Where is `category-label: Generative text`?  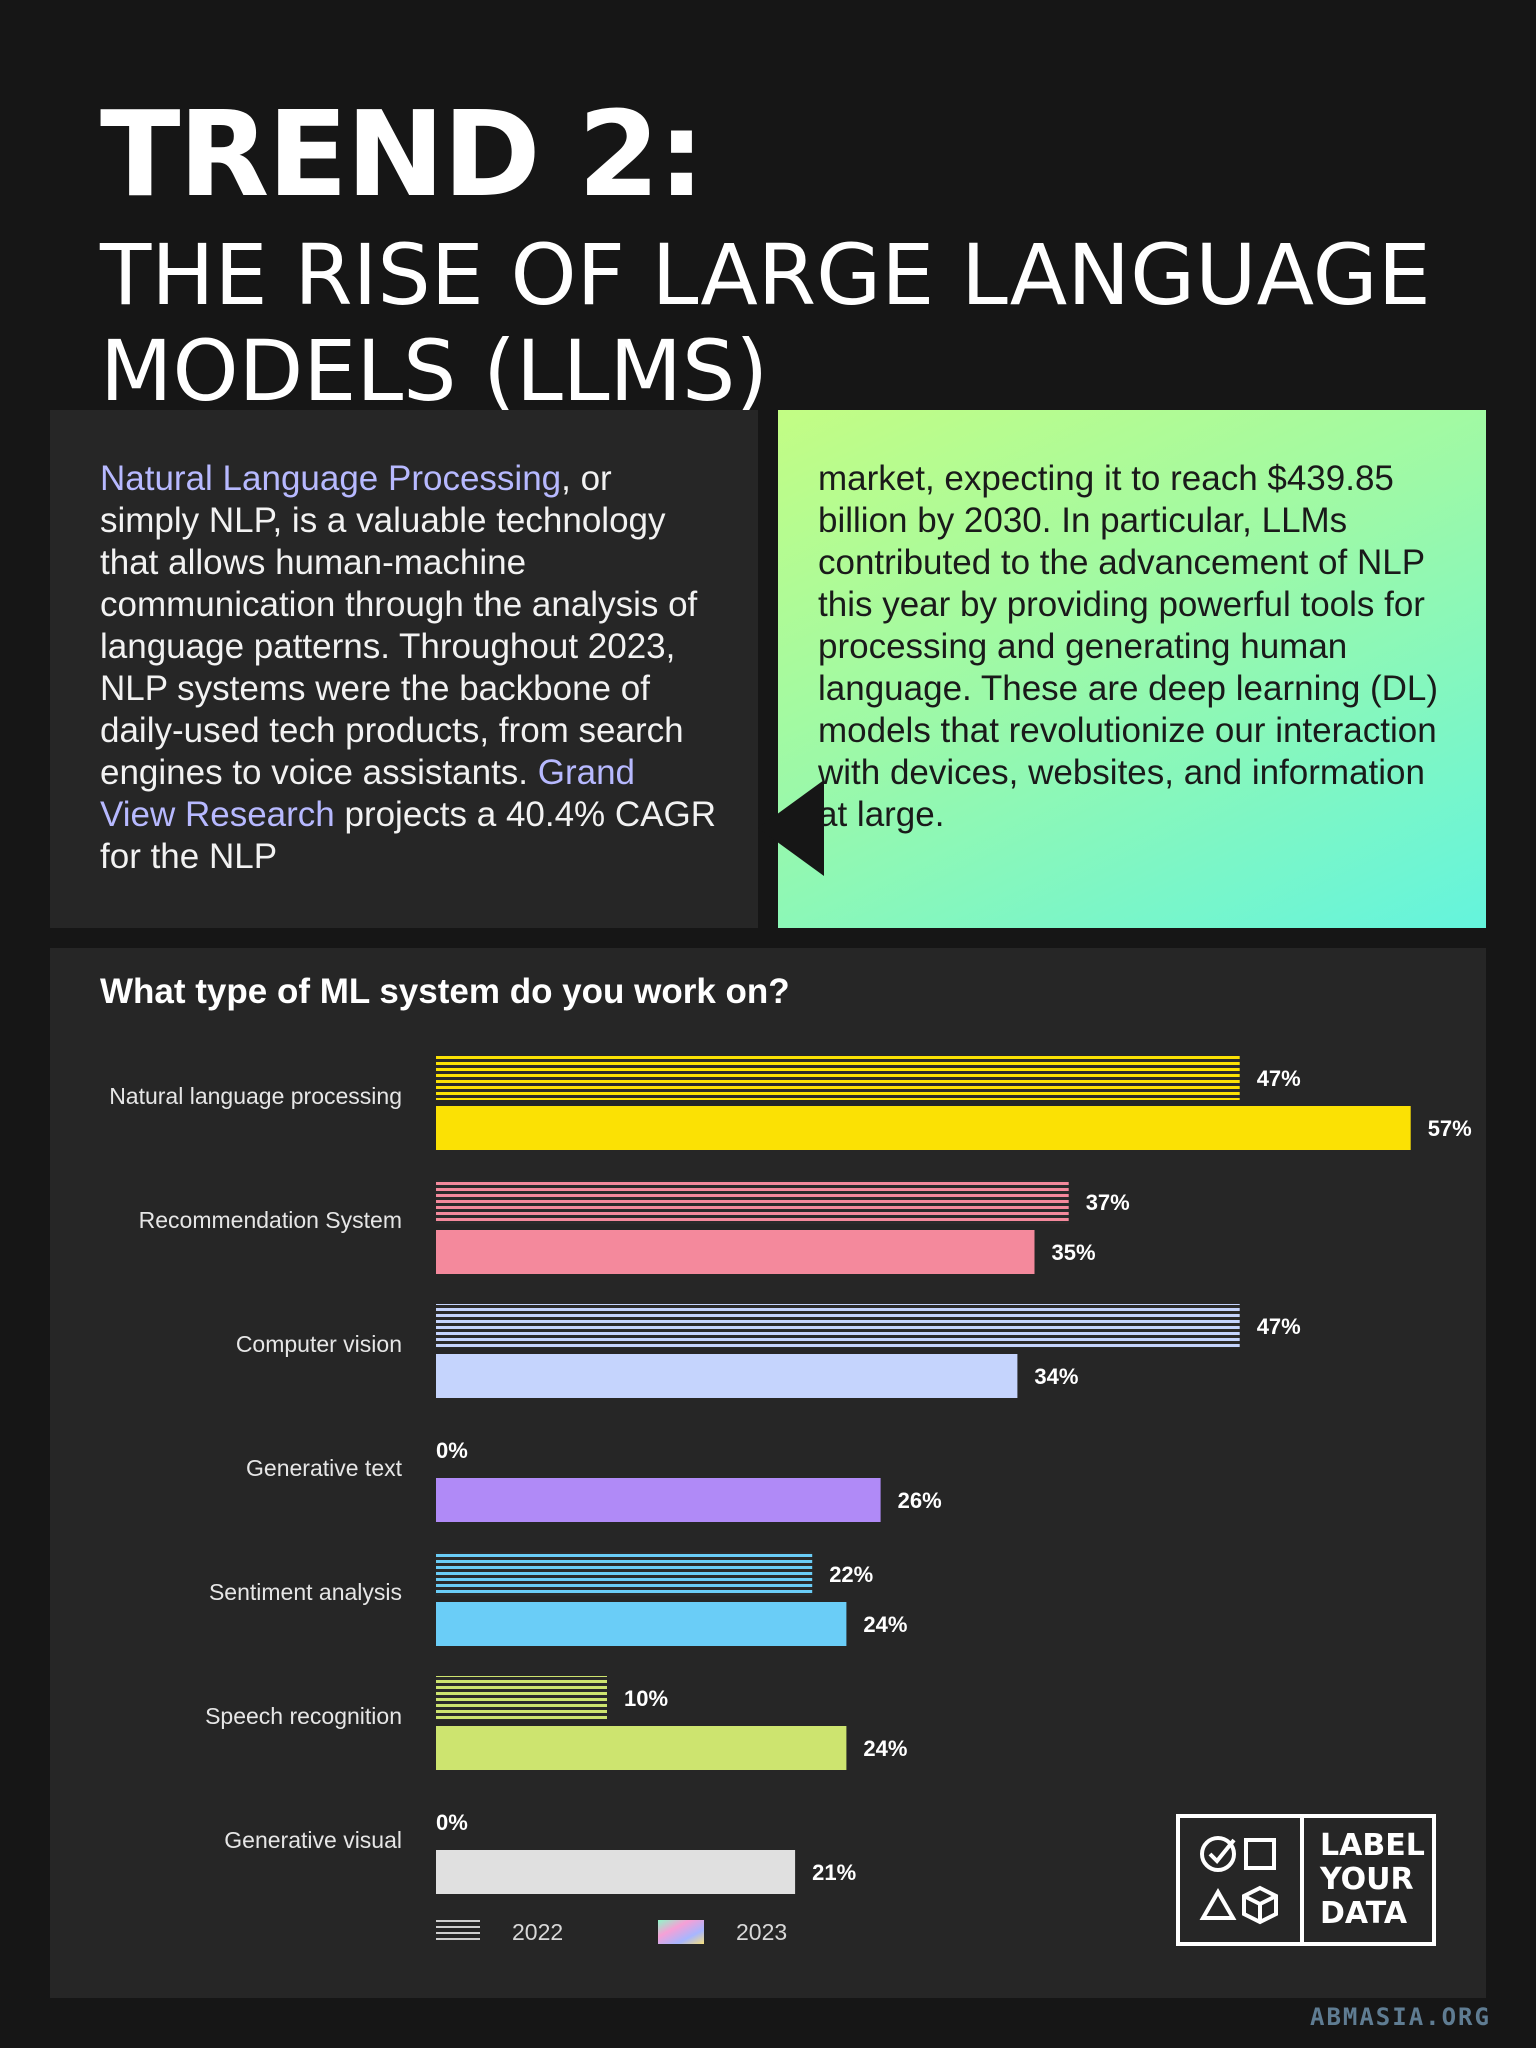
category-label: Generative text is located at coordinates (324, 1468).